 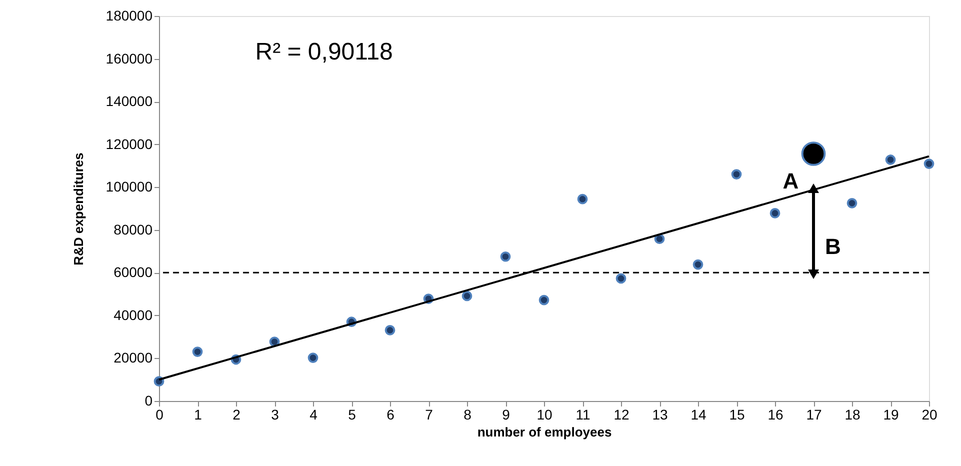 I want to click on x-tick-label: 4, so click(x=314, y=414).